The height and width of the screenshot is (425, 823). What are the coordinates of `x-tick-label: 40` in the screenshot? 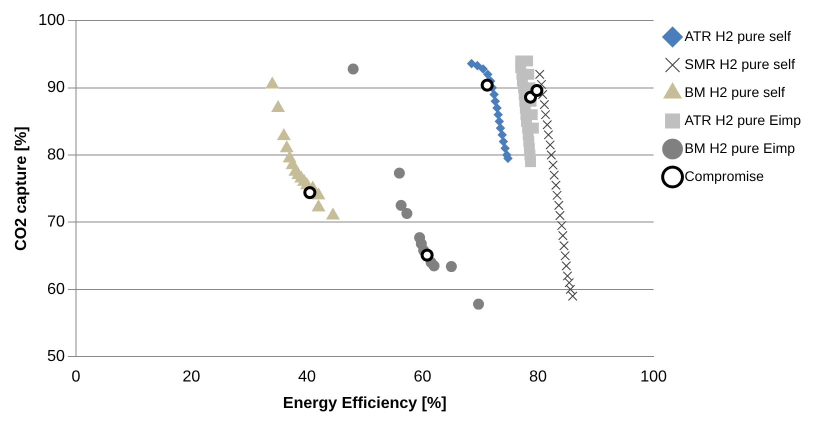 It's located at (307, 377).